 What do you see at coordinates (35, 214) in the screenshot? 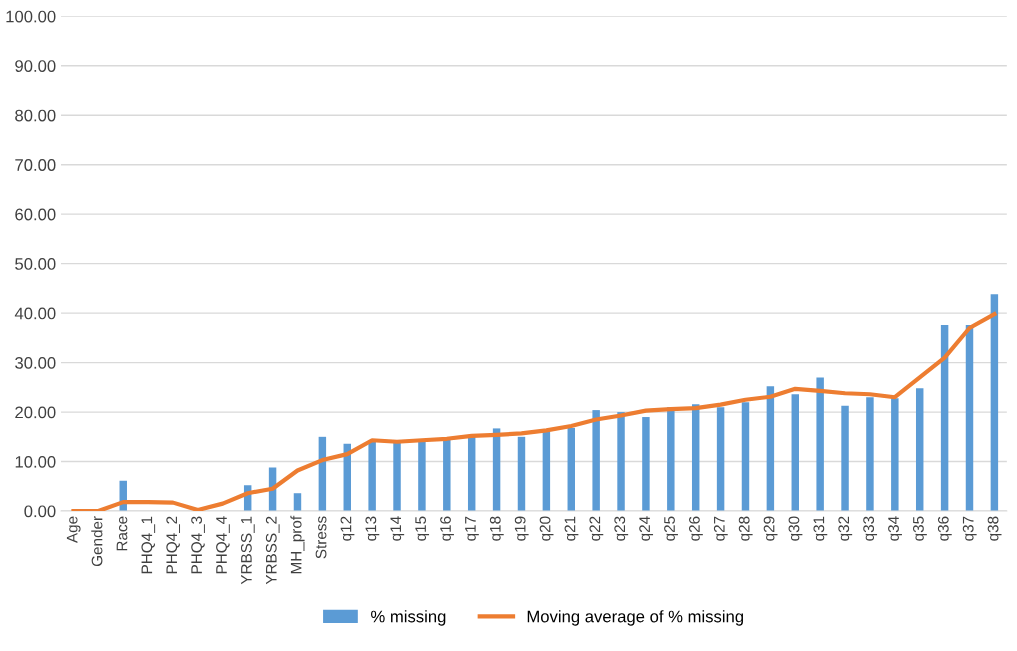
I see `y-tick-label: 60.00` at bounding box center [35, 214].